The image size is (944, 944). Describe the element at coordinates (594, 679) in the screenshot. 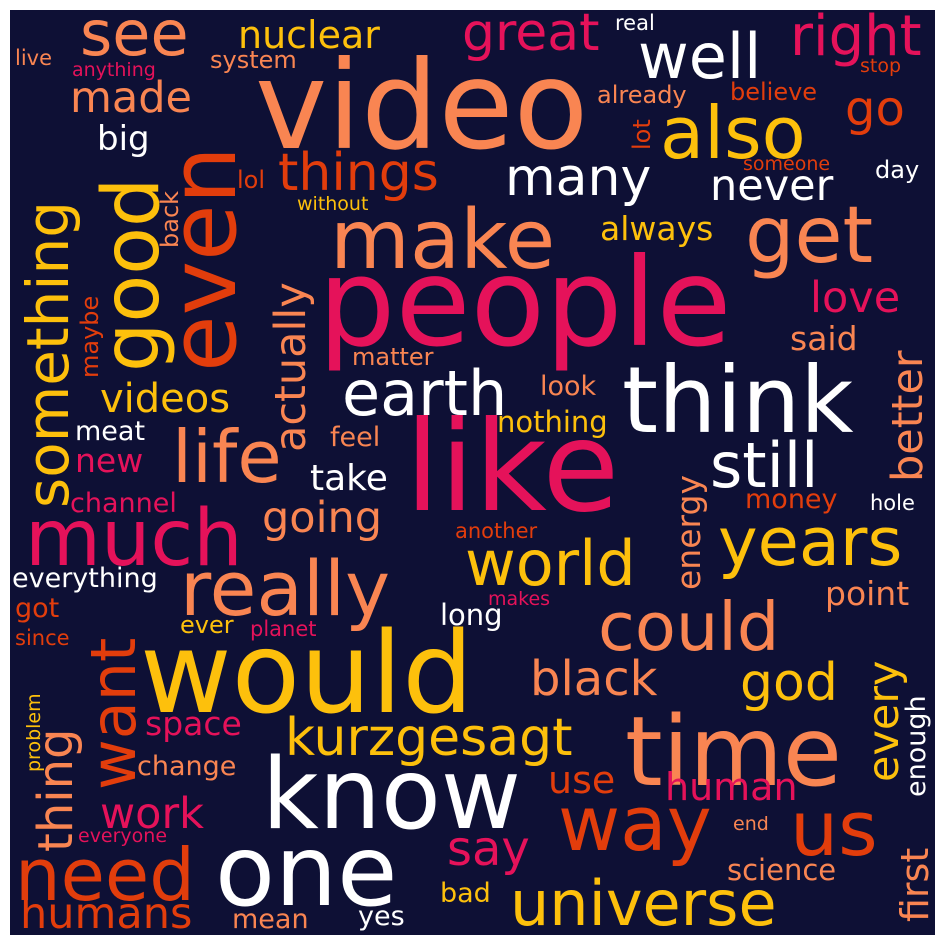

I see `word: black` at that location.